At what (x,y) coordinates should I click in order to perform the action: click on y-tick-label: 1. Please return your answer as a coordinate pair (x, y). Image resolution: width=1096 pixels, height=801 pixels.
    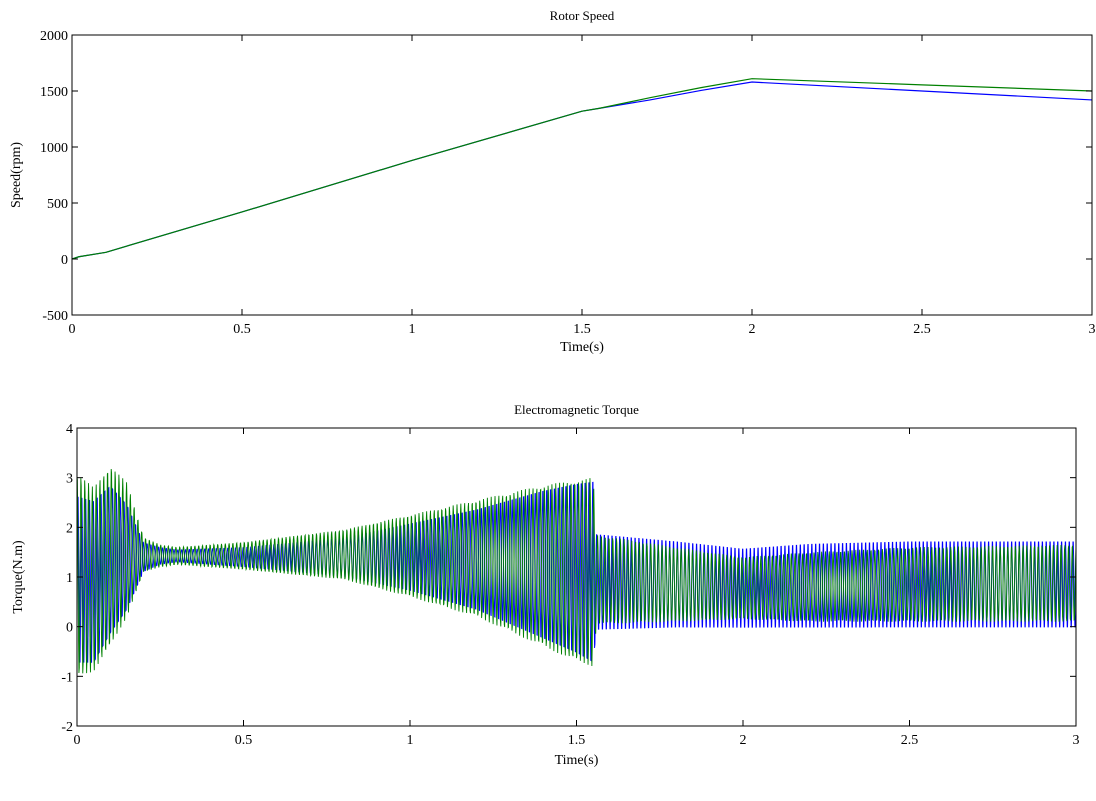
    Looking at the image, I should click on (69, 578).